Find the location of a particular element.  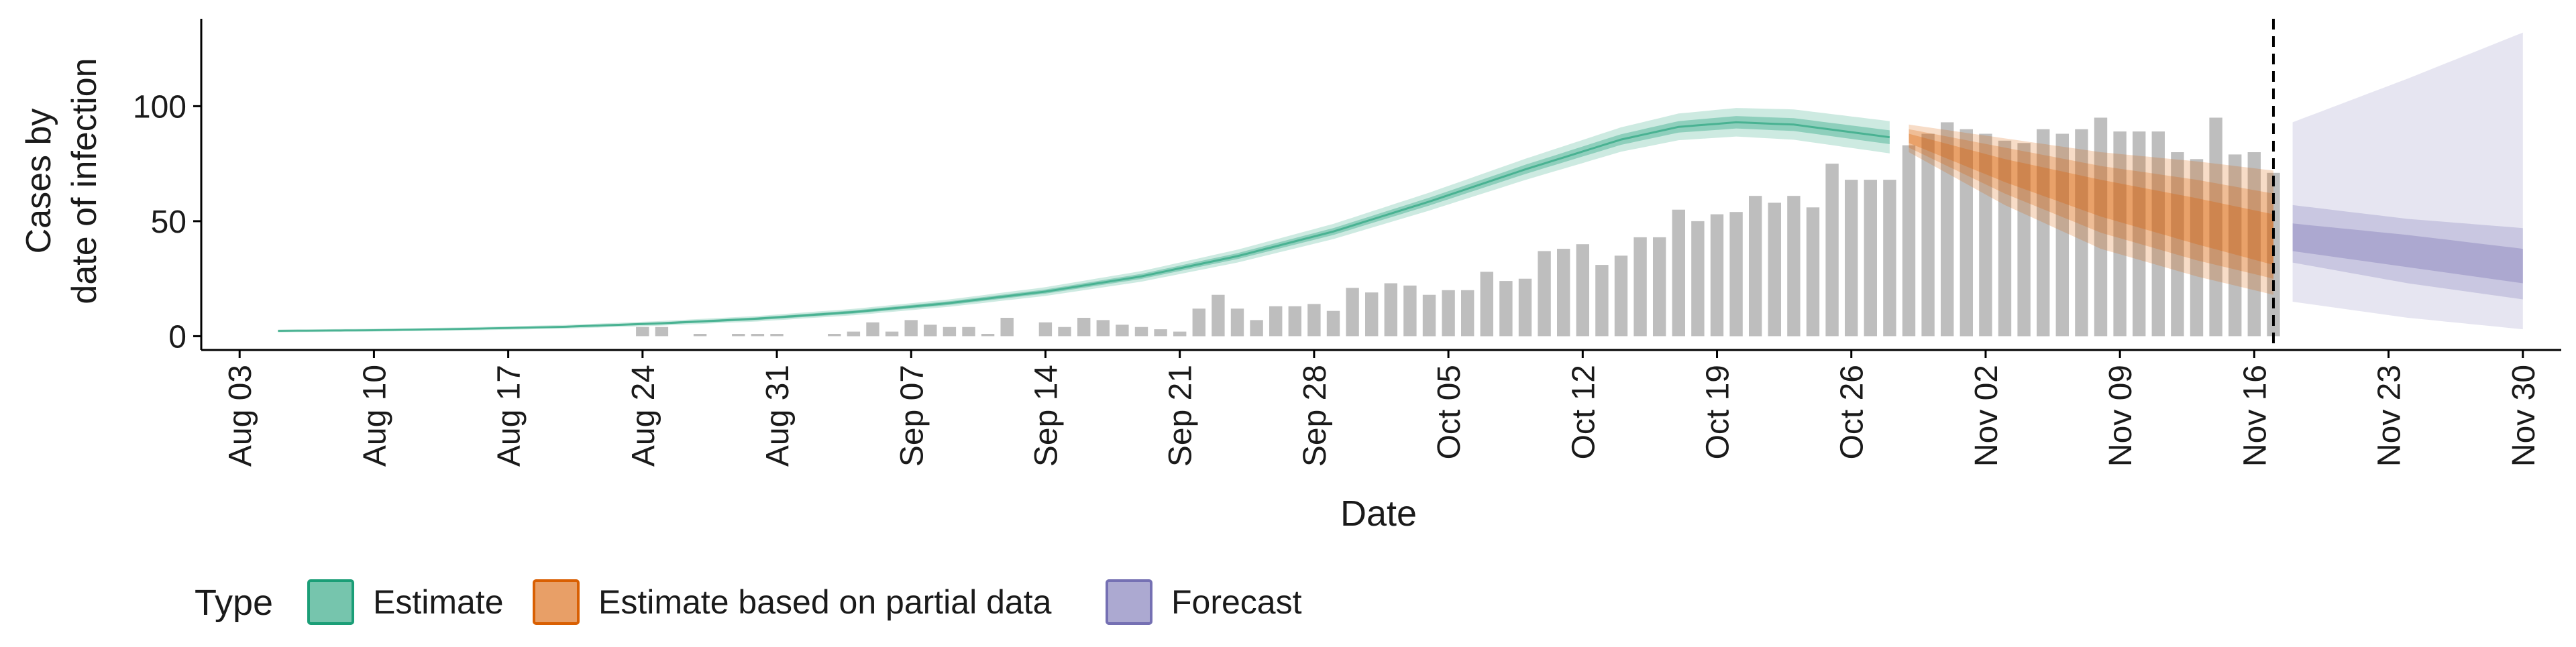

legend-key-forecast is located at coordinates (1129, 602).